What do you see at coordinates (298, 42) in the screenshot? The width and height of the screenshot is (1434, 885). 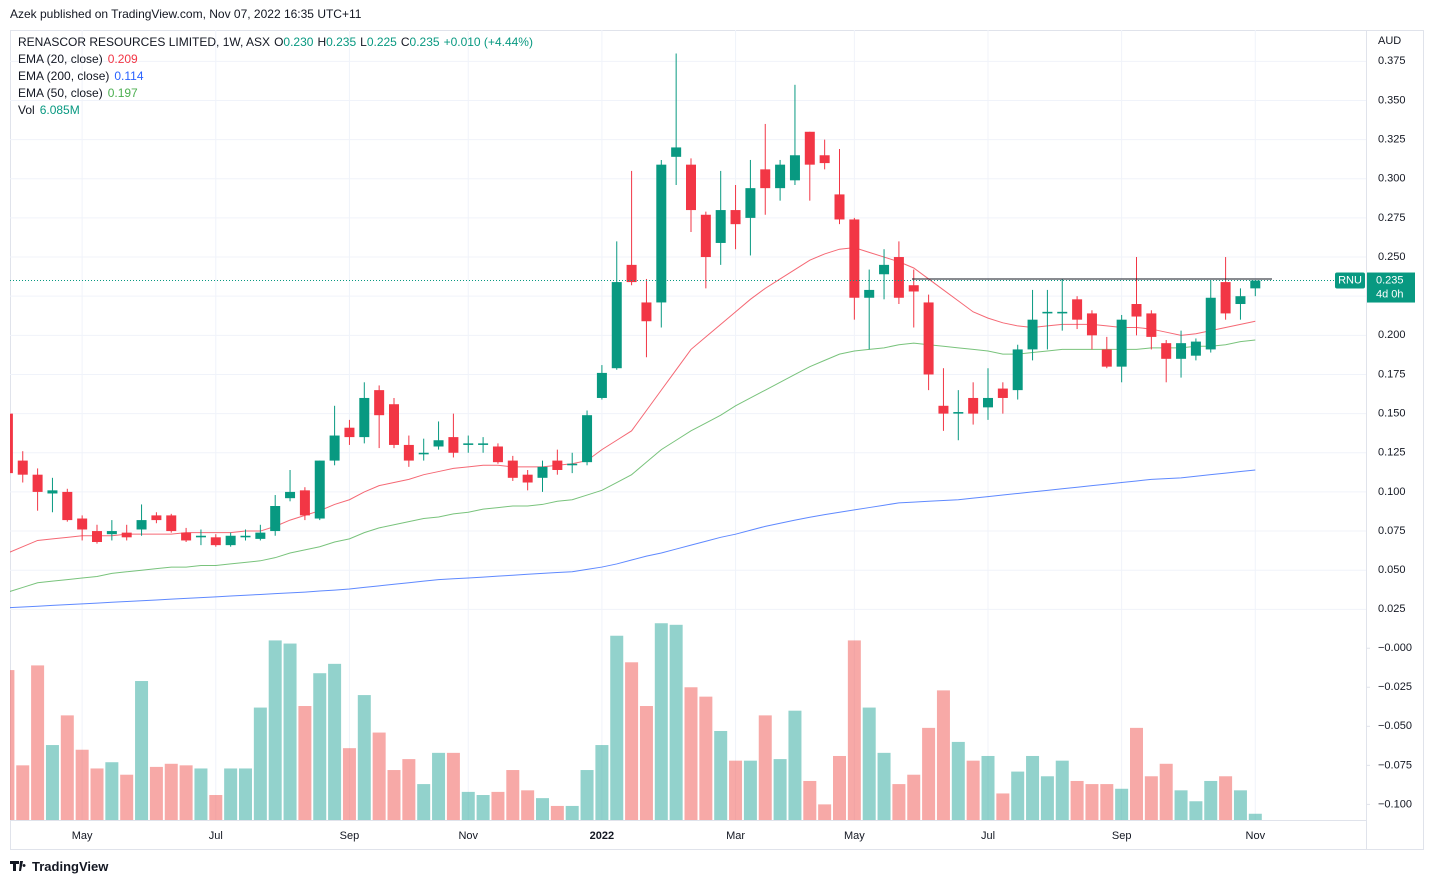 I see `ohlc-value: 0.230` at bounding box center [298, 42].